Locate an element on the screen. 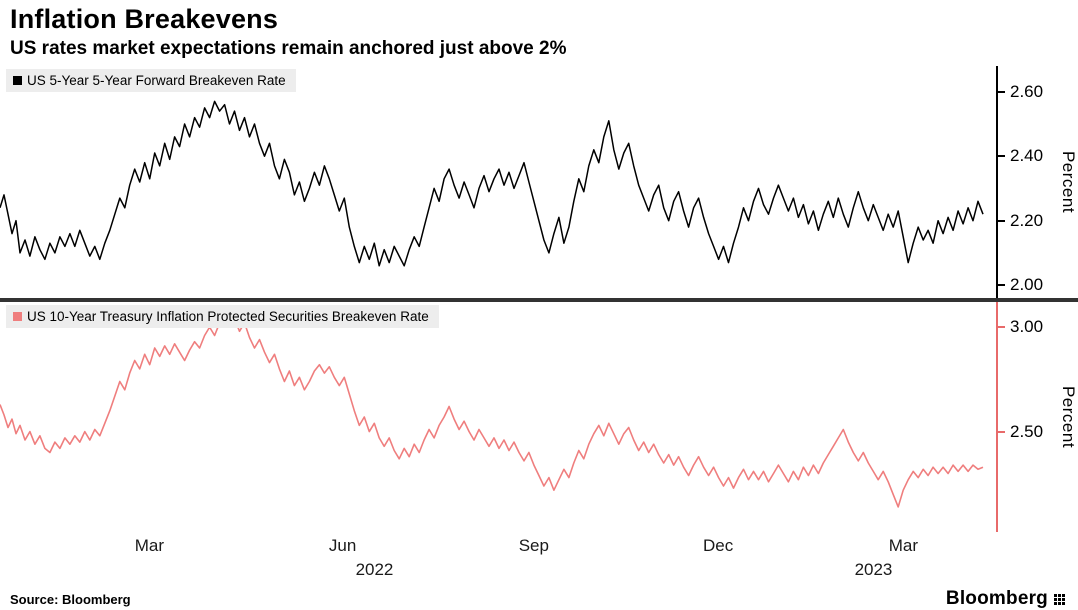 The height and width of the screenshot is (610, 1078). source-text: Source: Bloomberg is located at coordinates (70, 599).